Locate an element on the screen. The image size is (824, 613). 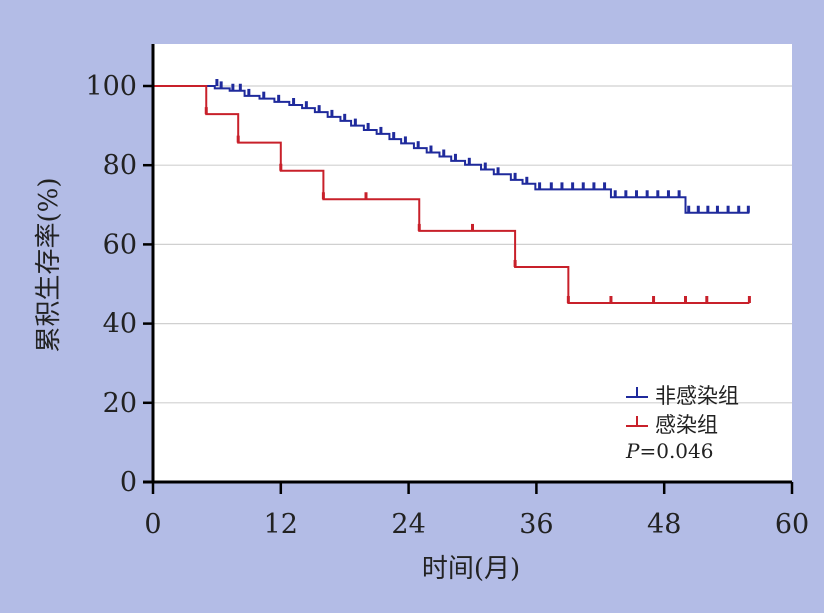
y-tick-label-0: 0 is located at coordinates (128, 482).